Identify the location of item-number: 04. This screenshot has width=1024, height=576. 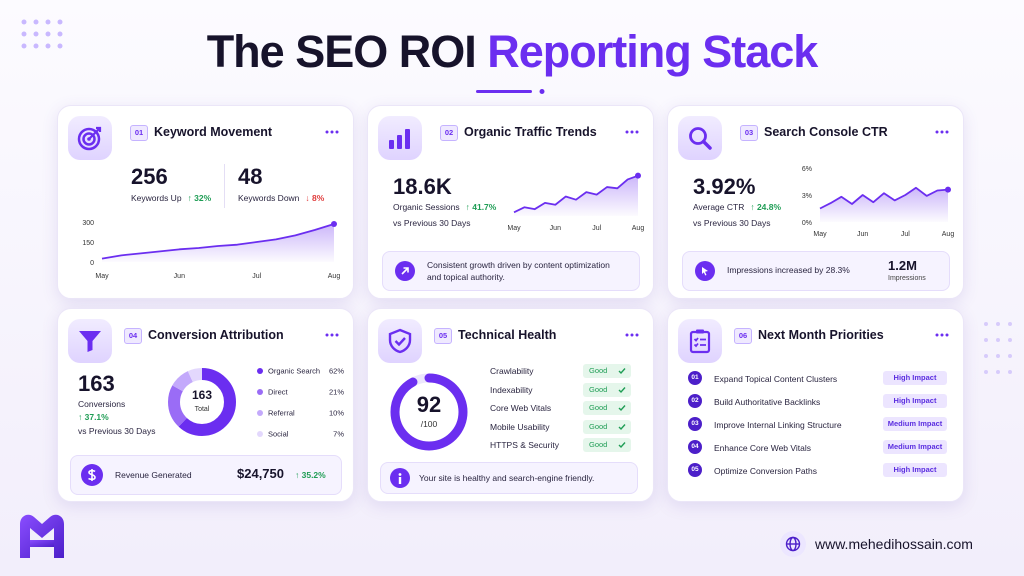
(695, 447).